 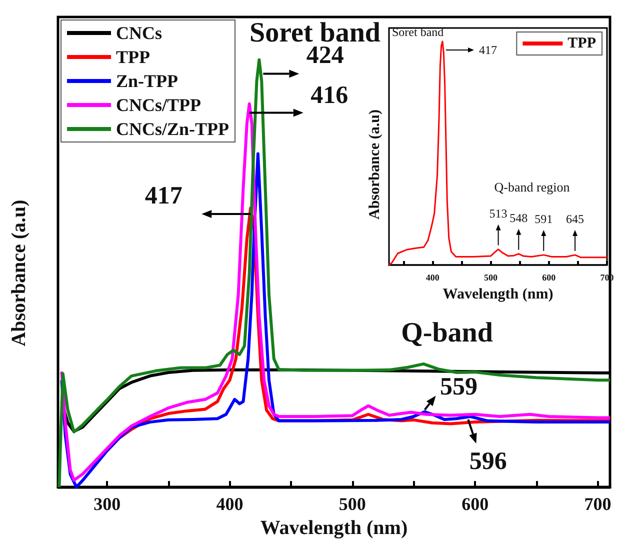 What do you see at coordinates (173, 129) in the screenshot?
I see `legend-label: CNCs/Zn-TPP` at bounding box center [173, 129].